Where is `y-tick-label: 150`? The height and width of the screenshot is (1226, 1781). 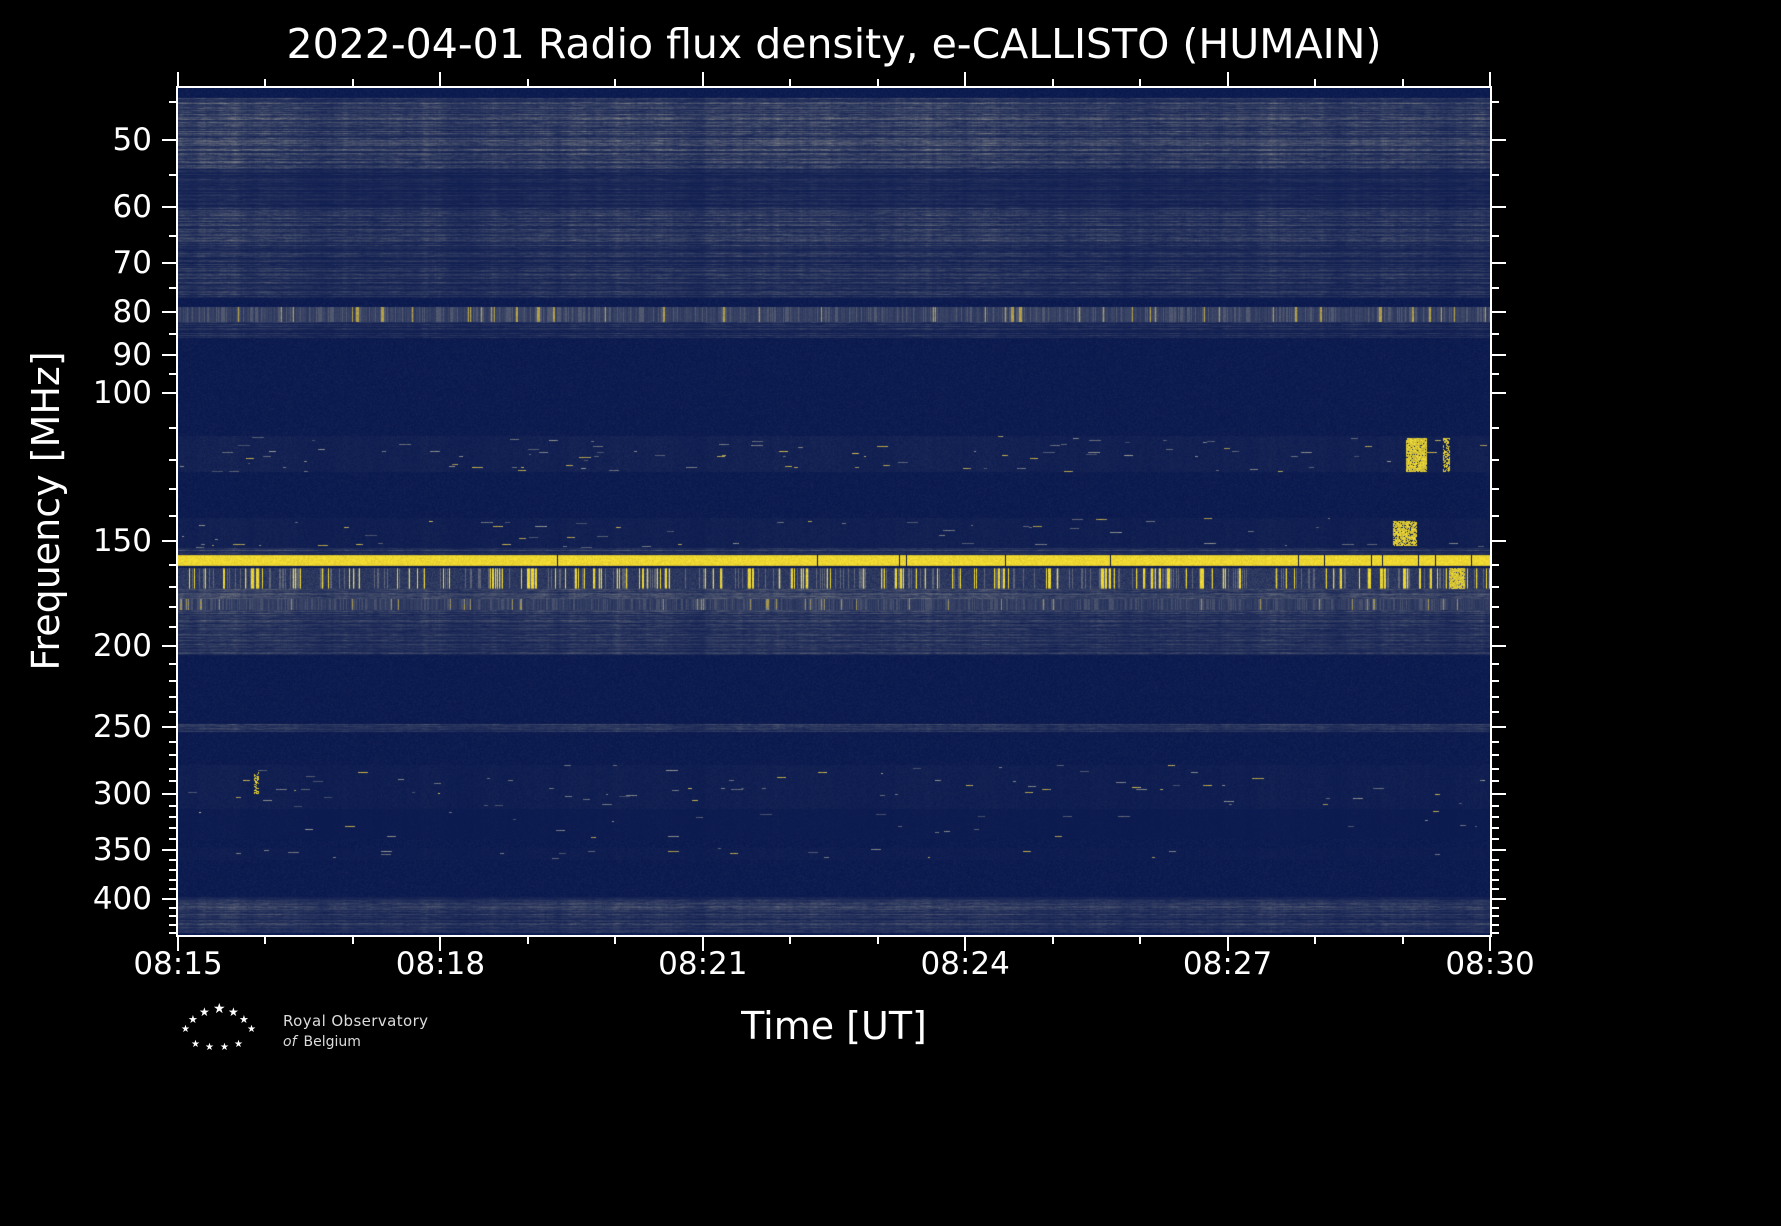
y-tick-label: 150 is located at coordinates (122, 540).